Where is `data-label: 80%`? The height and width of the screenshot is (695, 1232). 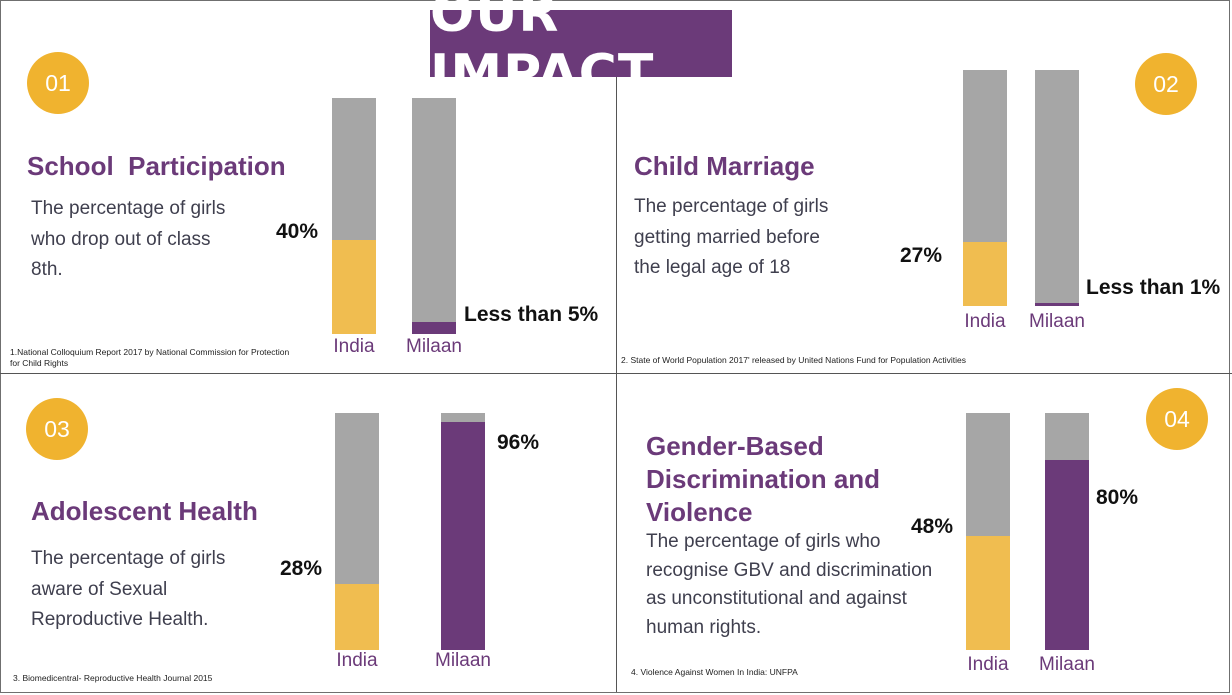 data-label: 80% is located at coordinates (1117, 497).